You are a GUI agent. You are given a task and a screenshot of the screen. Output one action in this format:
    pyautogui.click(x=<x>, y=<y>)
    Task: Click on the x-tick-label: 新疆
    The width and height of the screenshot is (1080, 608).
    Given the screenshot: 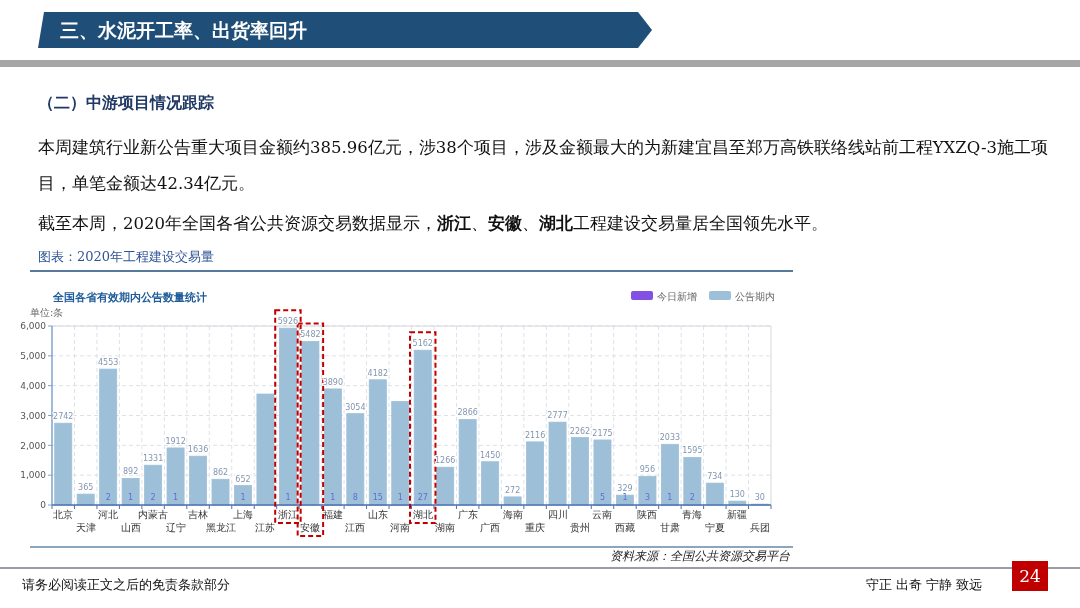 What is the action you would take?
    pyautogui.click(x=737, y=514)
    